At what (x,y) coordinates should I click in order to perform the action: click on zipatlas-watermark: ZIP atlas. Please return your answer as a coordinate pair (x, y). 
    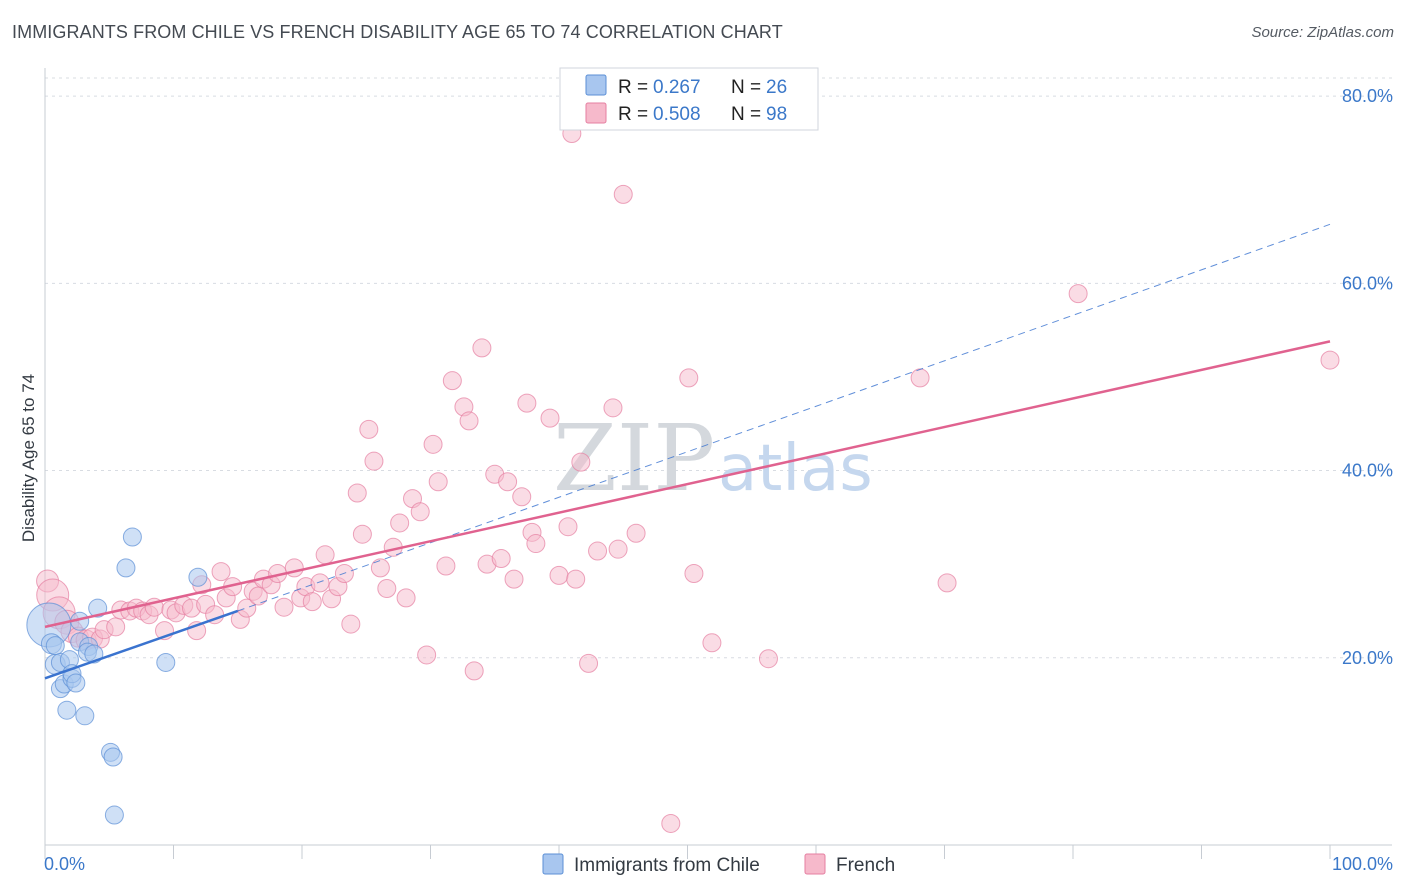
    Looking at the image, I should click on (713, 458).